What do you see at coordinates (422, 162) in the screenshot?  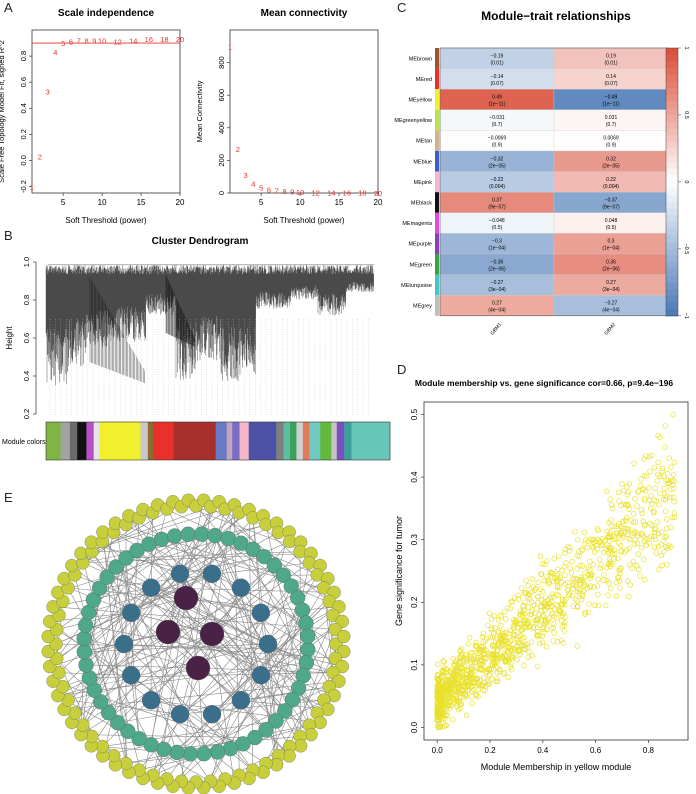 I see `row-label: MEblue` at bounding box center [422, 162].